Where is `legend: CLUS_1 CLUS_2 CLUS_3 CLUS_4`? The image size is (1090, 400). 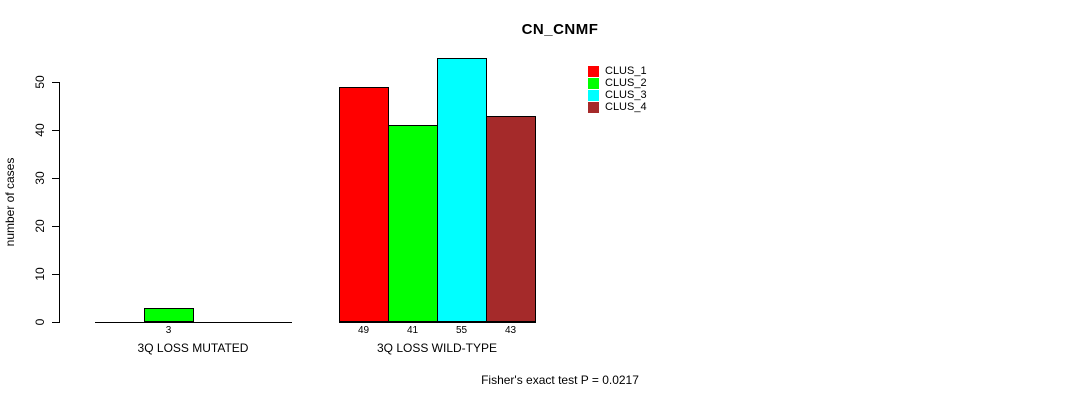 legend: CLUS_1 CLUS_2 CLUS_3 CLUS_4 is located at coordinates (617, 89).